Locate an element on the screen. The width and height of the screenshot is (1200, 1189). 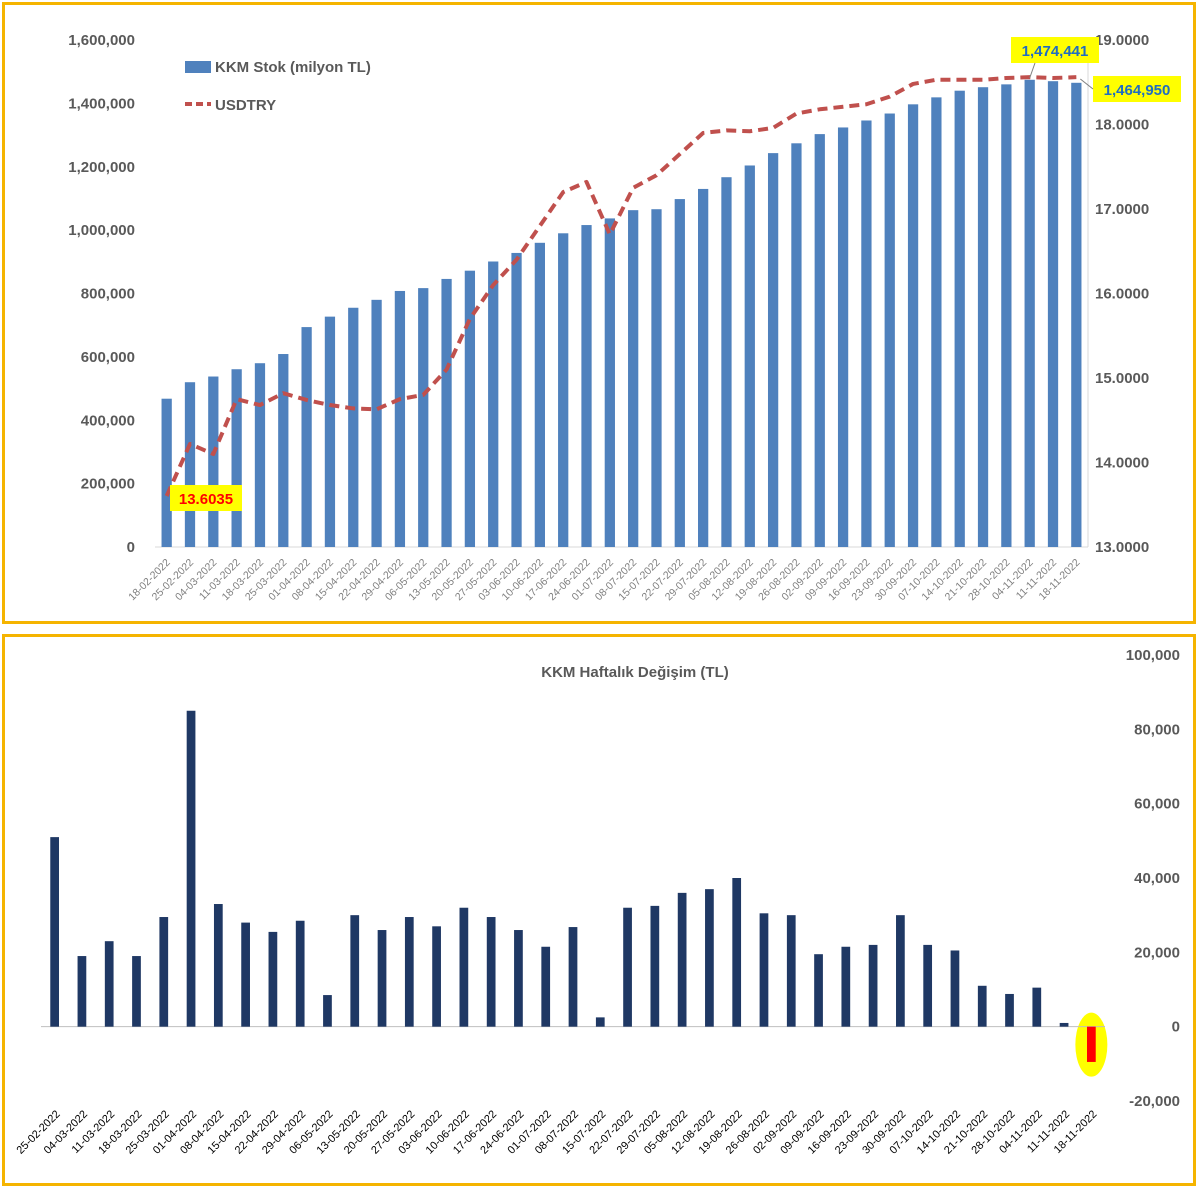
y-right-tick-label: 20,000 is located at coordinates (1157, 952).